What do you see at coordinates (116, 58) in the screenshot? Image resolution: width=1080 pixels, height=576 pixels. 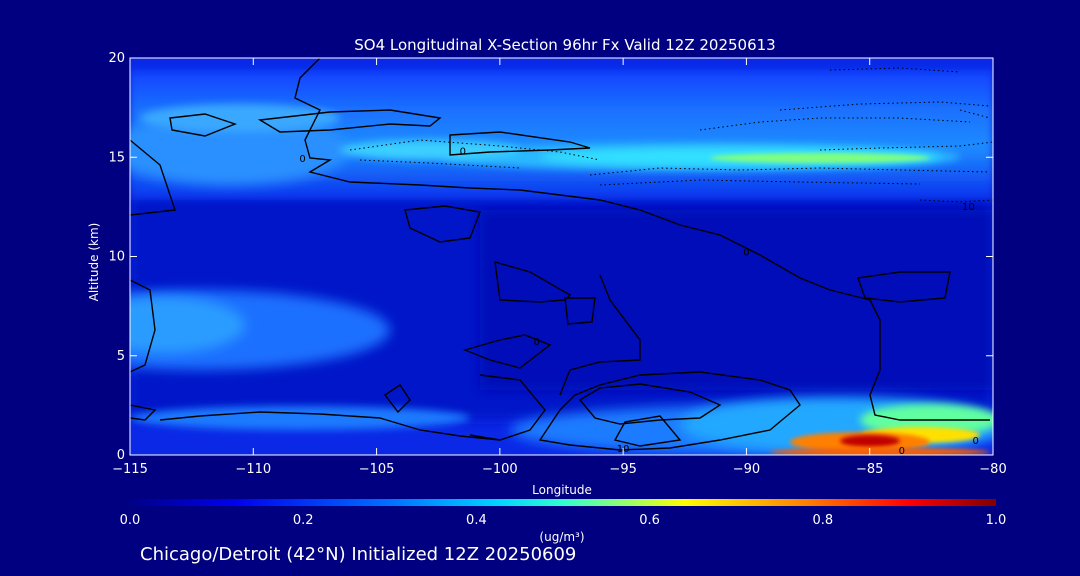 I see `y-tick-label: 20` at bounding box center [116, 58].